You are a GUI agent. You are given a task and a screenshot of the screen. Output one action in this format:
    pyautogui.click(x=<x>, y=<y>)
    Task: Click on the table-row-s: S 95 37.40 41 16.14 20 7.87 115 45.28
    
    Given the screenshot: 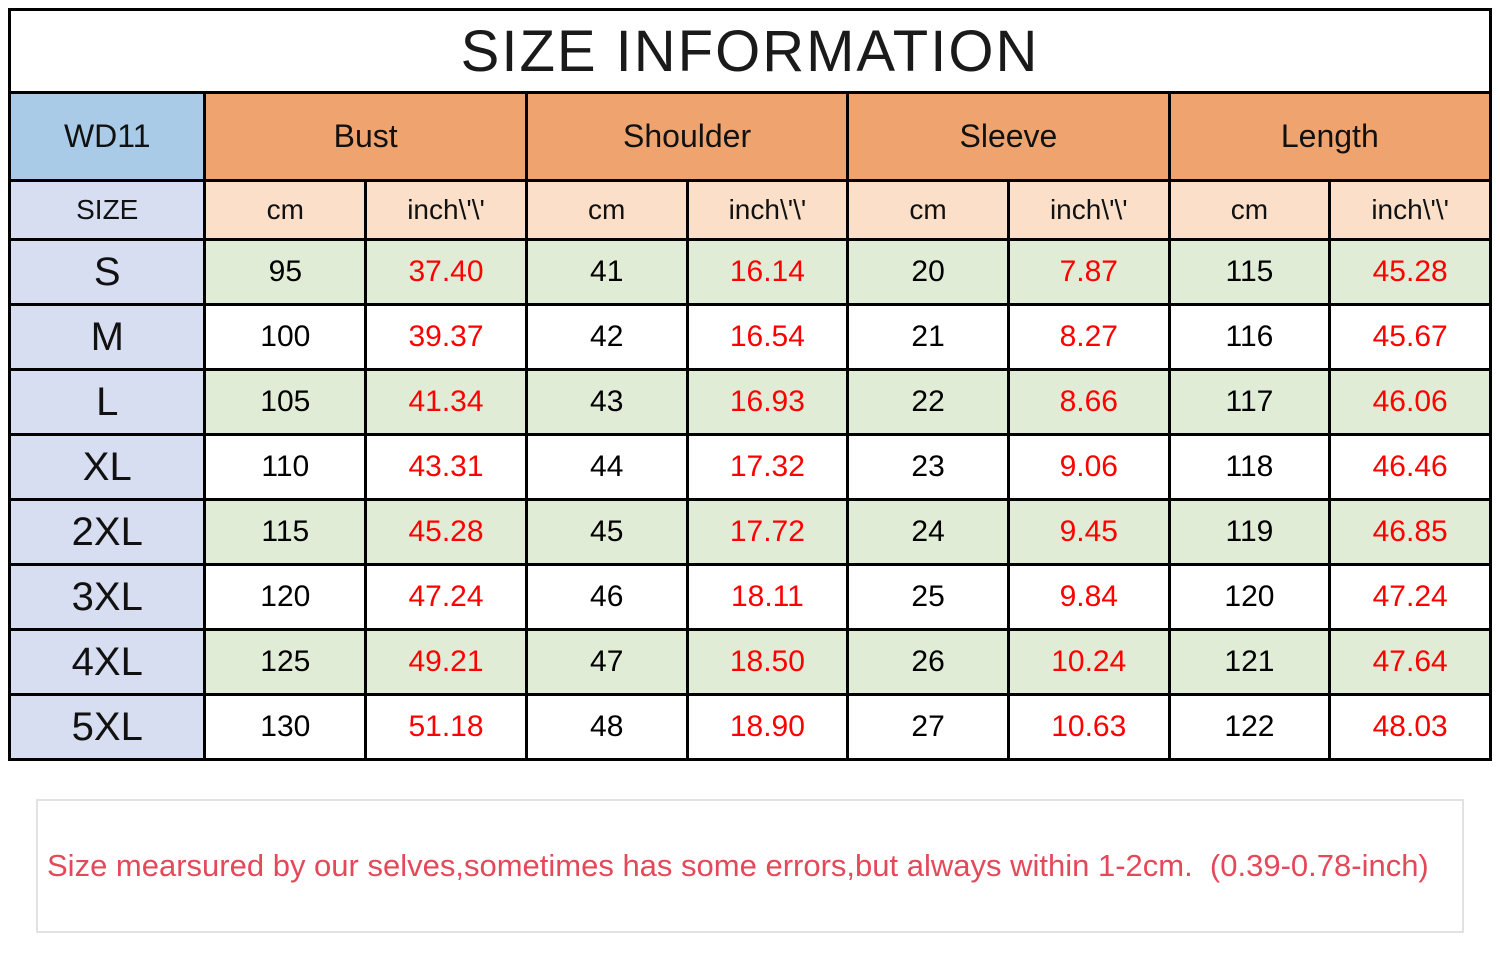 What is the action you would take?
    pyautogui.click(x=749, y=272)
    